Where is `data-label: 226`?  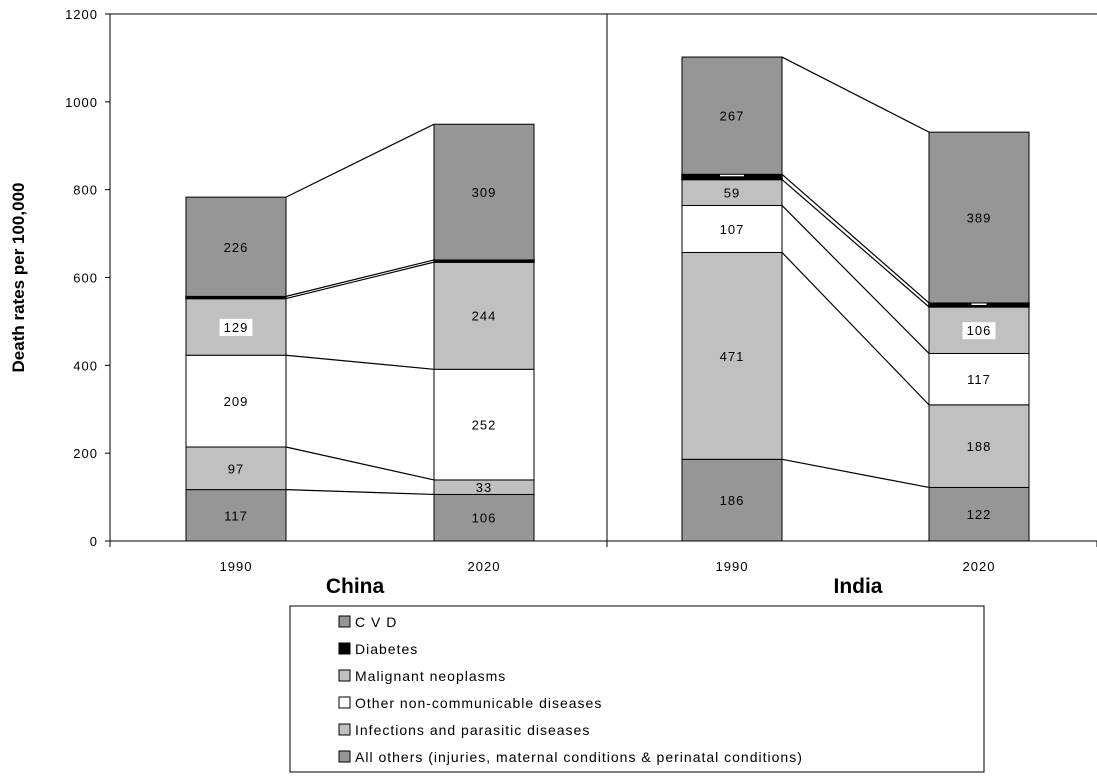
data-label: 226 is located at coordinates (236, 247).